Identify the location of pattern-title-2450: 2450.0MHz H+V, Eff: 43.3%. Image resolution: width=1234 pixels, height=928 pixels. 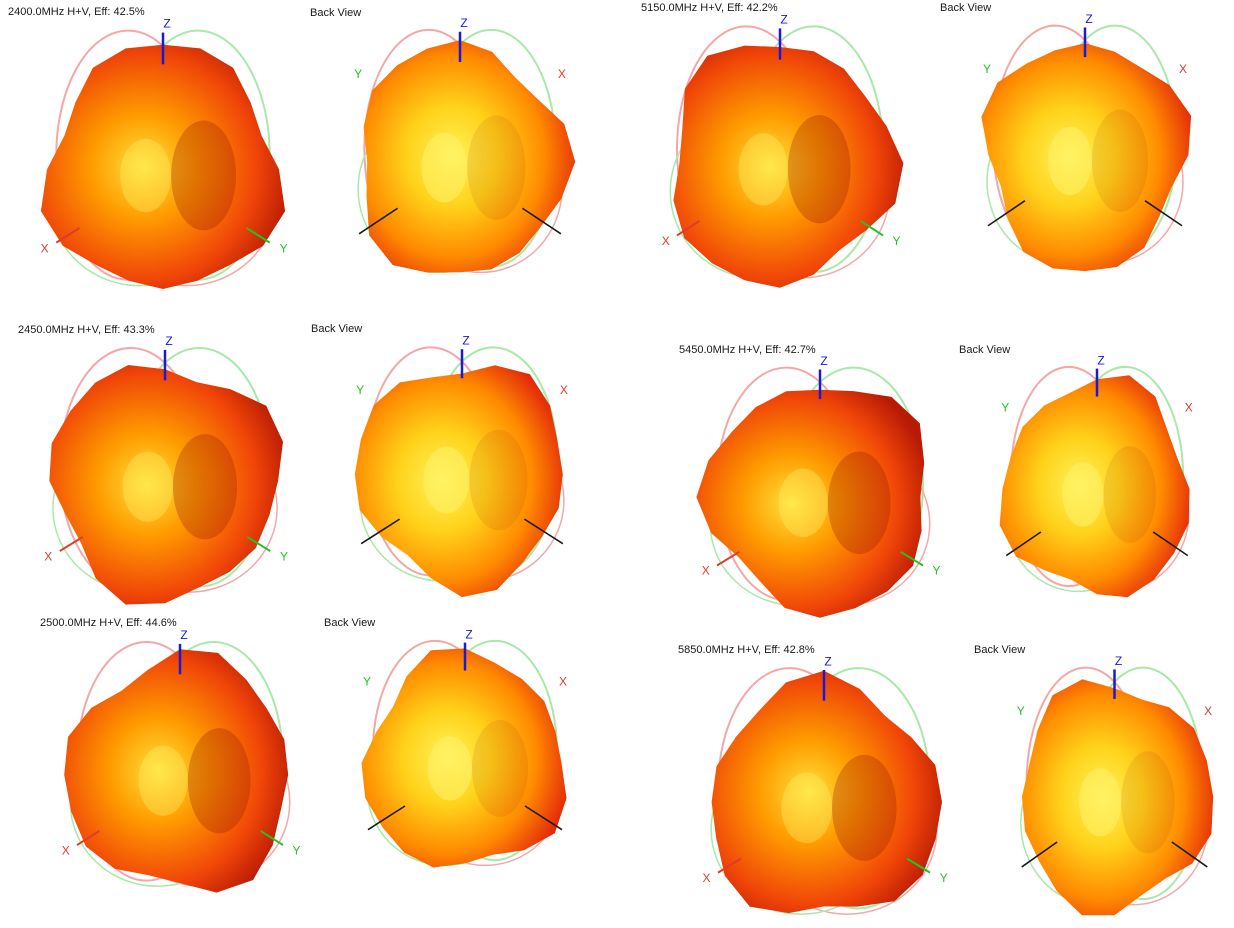
(86, 330).